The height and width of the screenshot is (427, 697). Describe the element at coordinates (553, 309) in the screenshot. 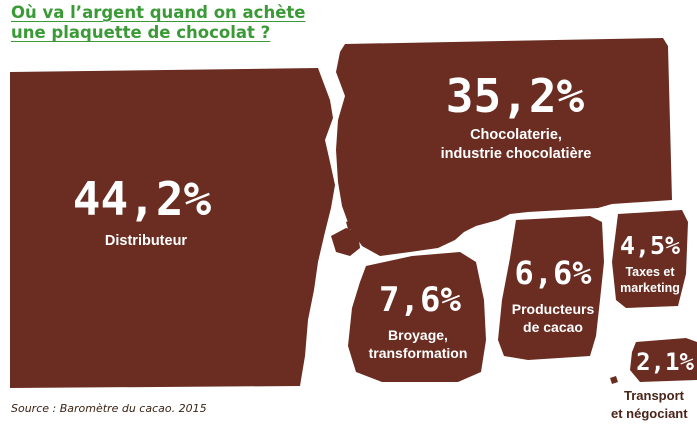

I see `category-label-producteurs-line1: Producteurs` at that location.